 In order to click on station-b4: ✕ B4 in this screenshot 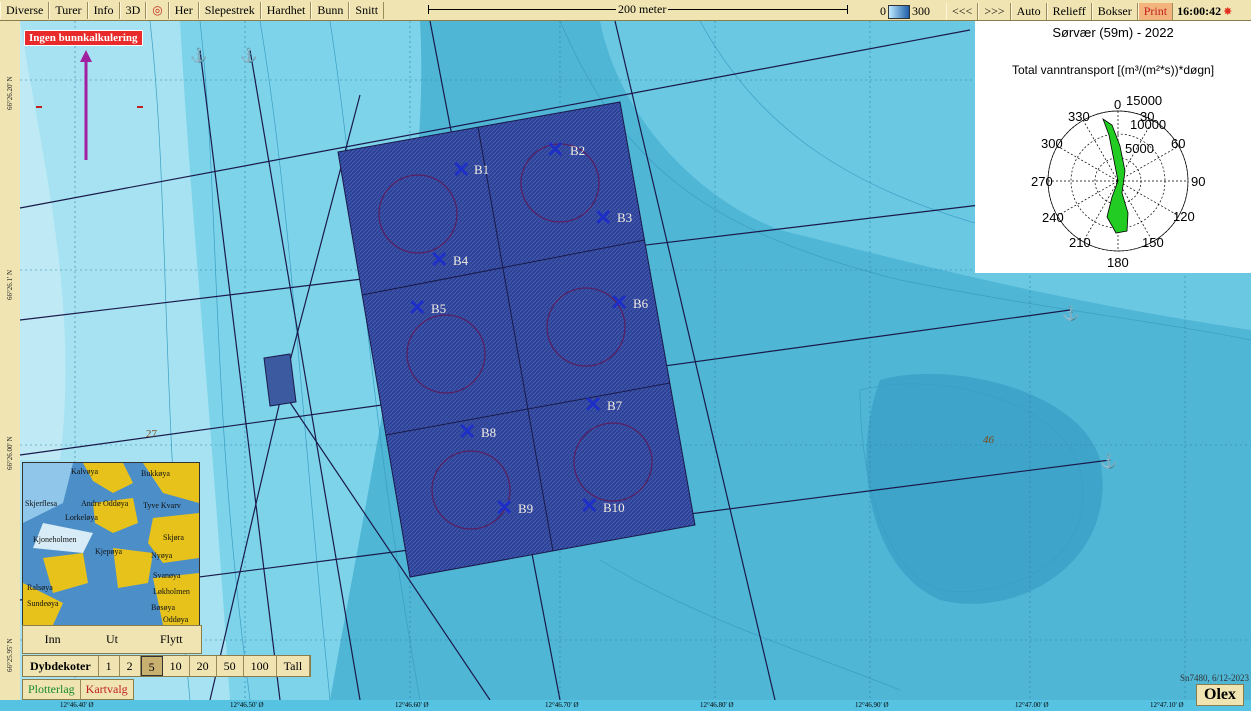, I will do `click(449, 259)`.